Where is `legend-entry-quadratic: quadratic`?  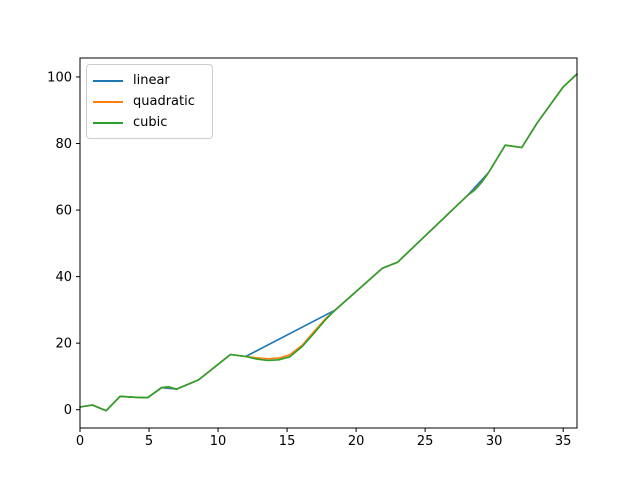 legend-entry-quadratic: quadratic is located at coordinates (148, 101).